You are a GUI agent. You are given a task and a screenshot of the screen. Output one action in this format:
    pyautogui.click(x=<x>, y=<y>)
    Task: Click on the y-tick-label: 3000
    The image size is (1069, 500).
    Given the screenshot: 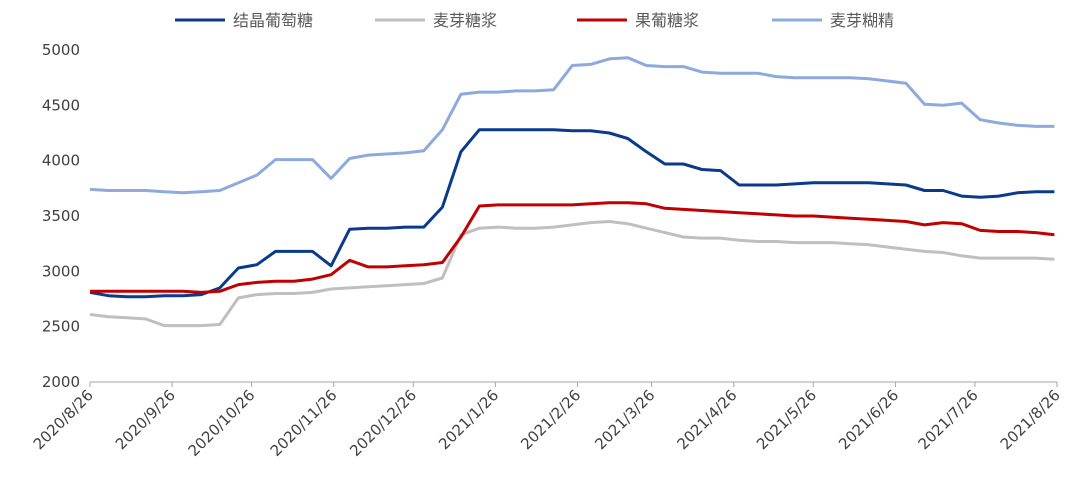 What is the action you would take?
    pyautogui.click(x=61, y=271)
    